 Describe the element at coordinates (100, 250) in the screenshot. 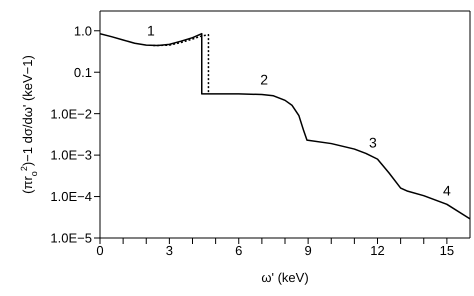

I see `x-tick-label: 0` at that location.